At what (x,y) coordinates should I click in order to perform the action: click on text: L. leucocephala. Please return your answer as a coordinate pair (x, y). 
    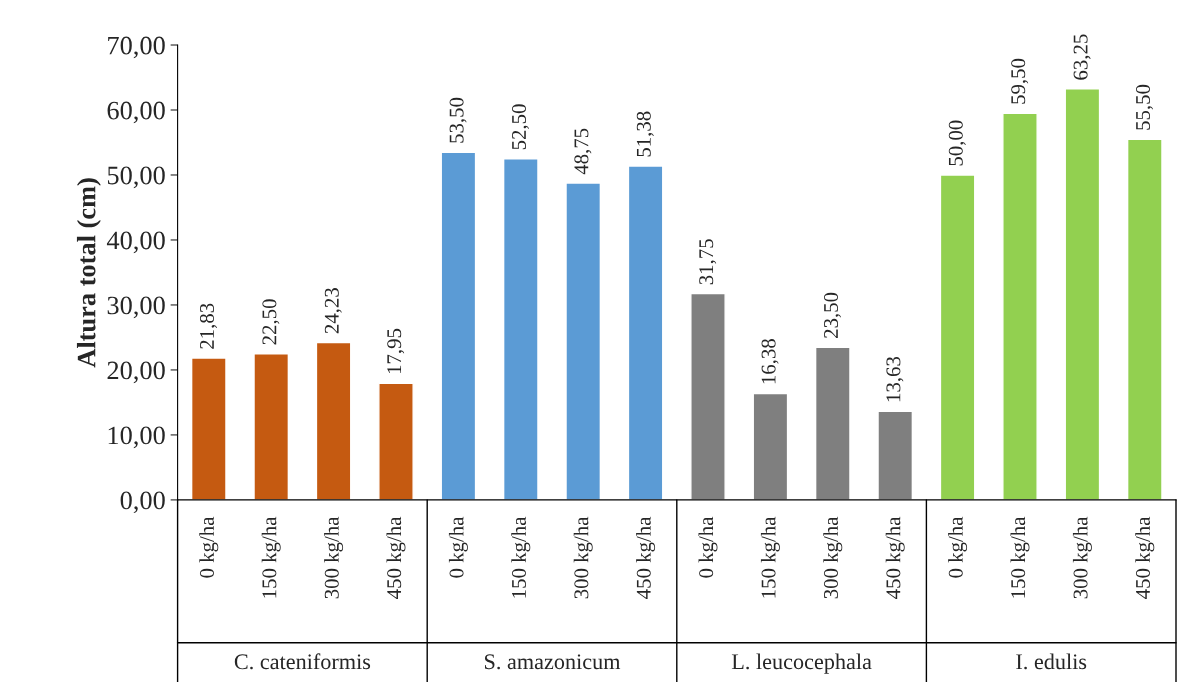
    Looking at the image, I should click on (801, 663).